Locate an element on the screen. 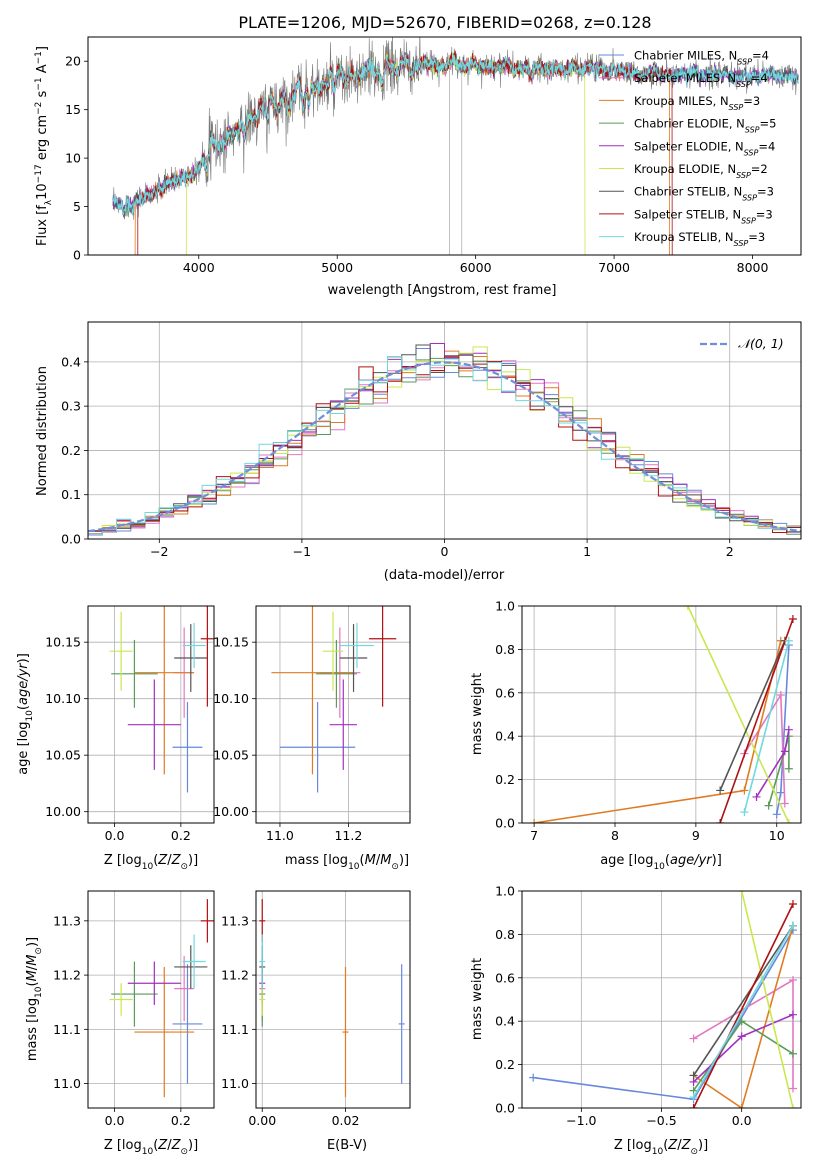  x-axis-label: (data-model)/error is located at coordinates (444, 575).